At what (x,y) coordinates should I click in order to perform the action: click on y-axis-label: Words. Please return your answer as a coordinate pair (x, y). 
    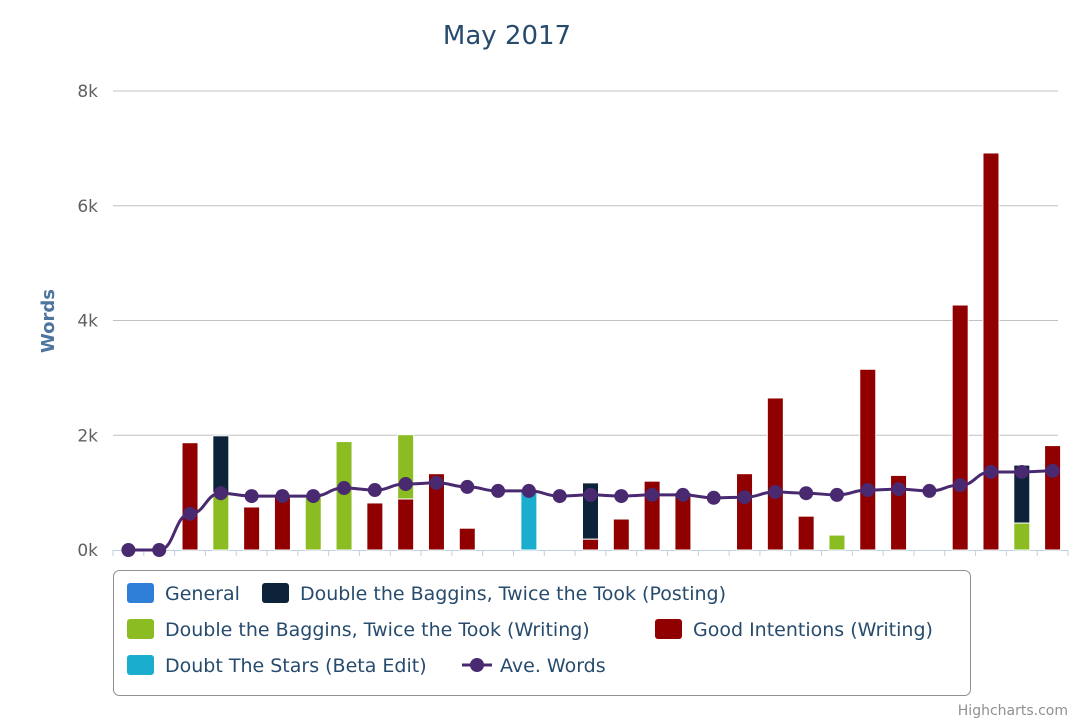
    Looking at the image, I should click on (48, 321).